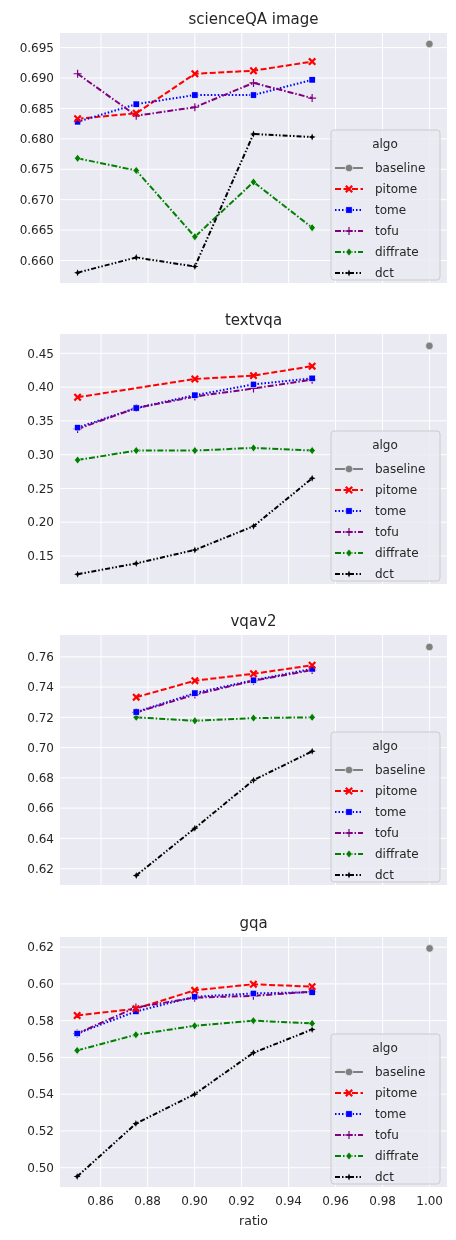 This screenshot has width=456, height=1240. Describe the element at coordinates (40, 838) in the screenshot. I see `y-tick-label: 0.64` at that location.